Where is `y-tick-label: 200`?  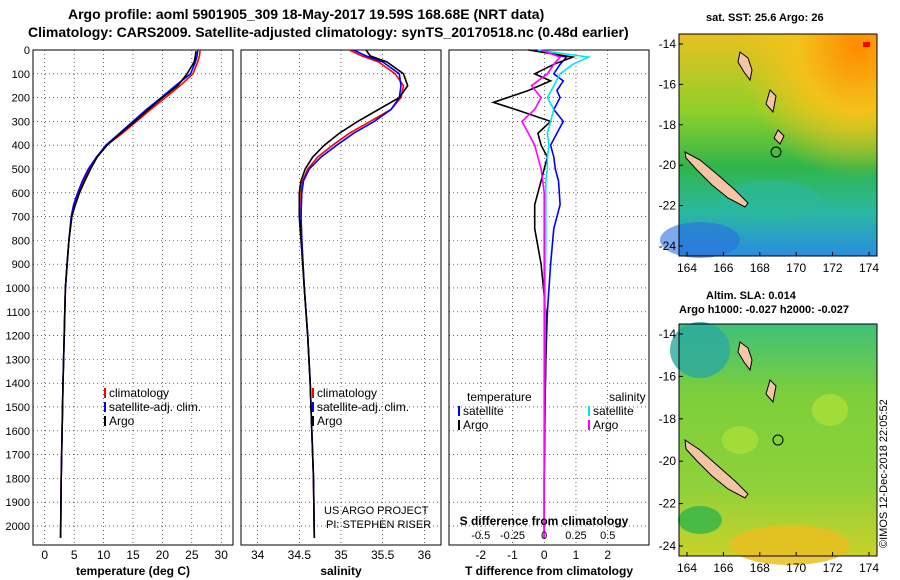 y-tick-label: 200 is located at coordinates (21, 99).